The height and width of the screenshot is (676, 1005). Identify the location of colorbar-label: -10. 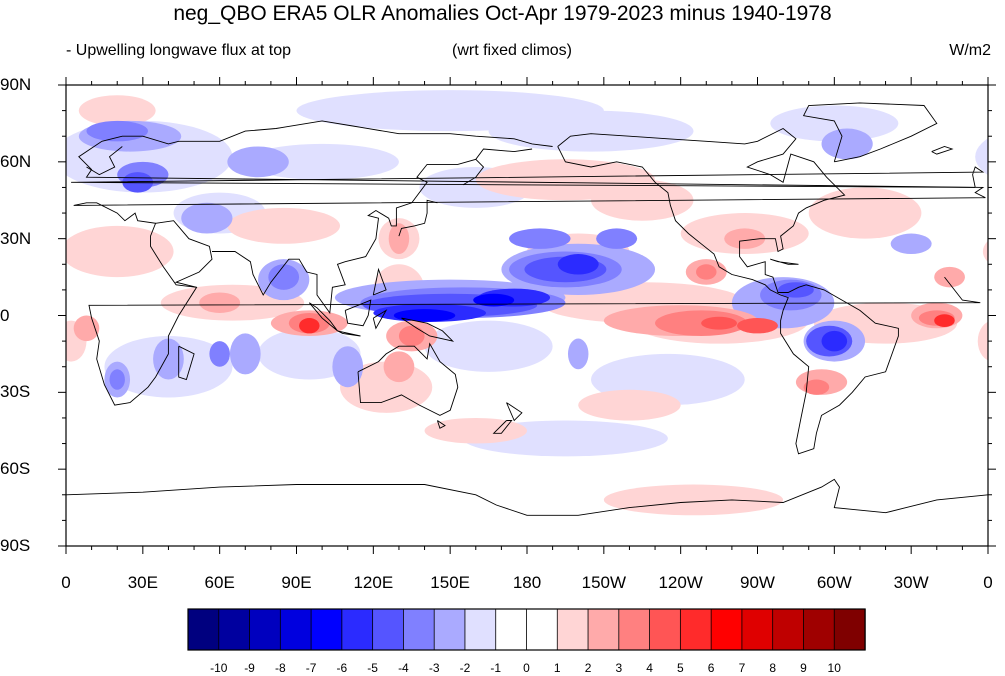
(219, 668).